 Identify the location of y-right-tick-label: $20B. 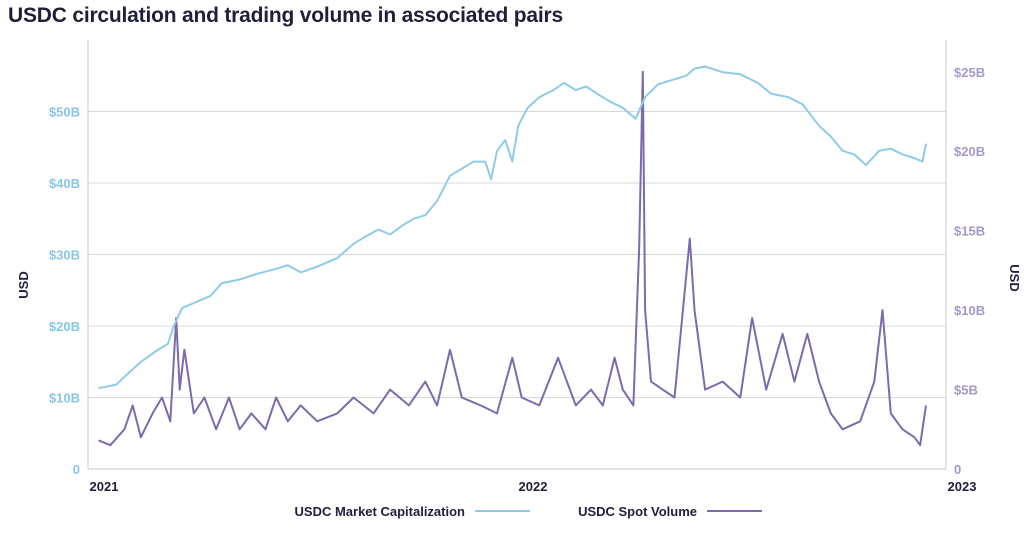
(969, 151).